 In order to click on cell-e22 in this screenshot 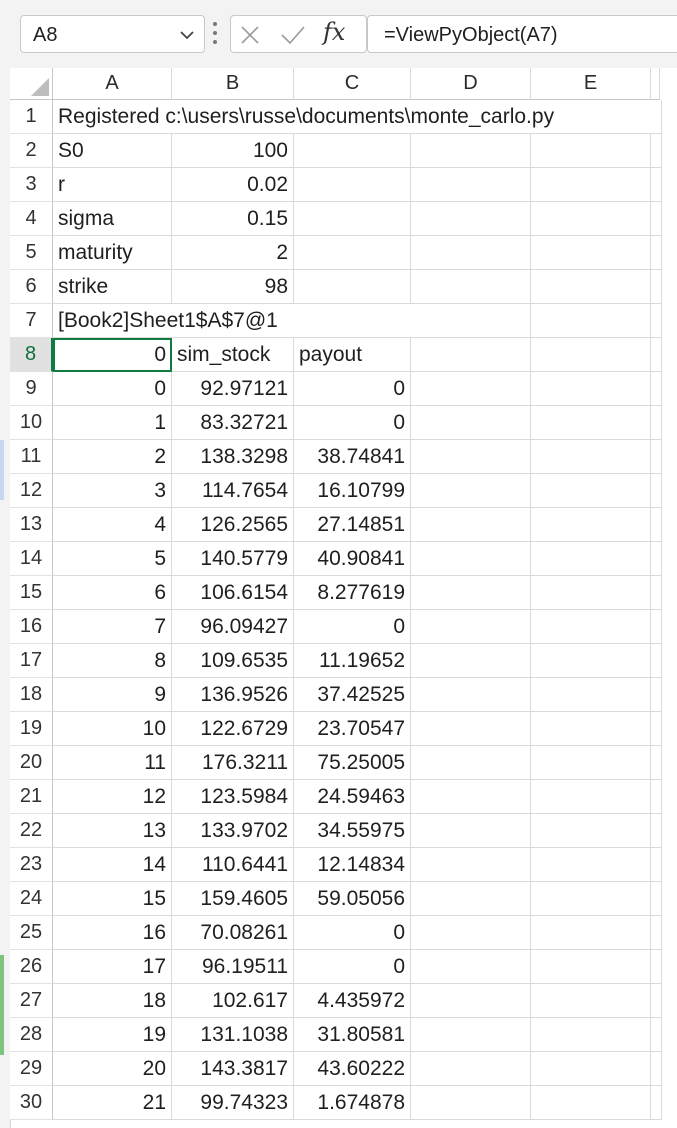, I will do `click(591, 831)`.